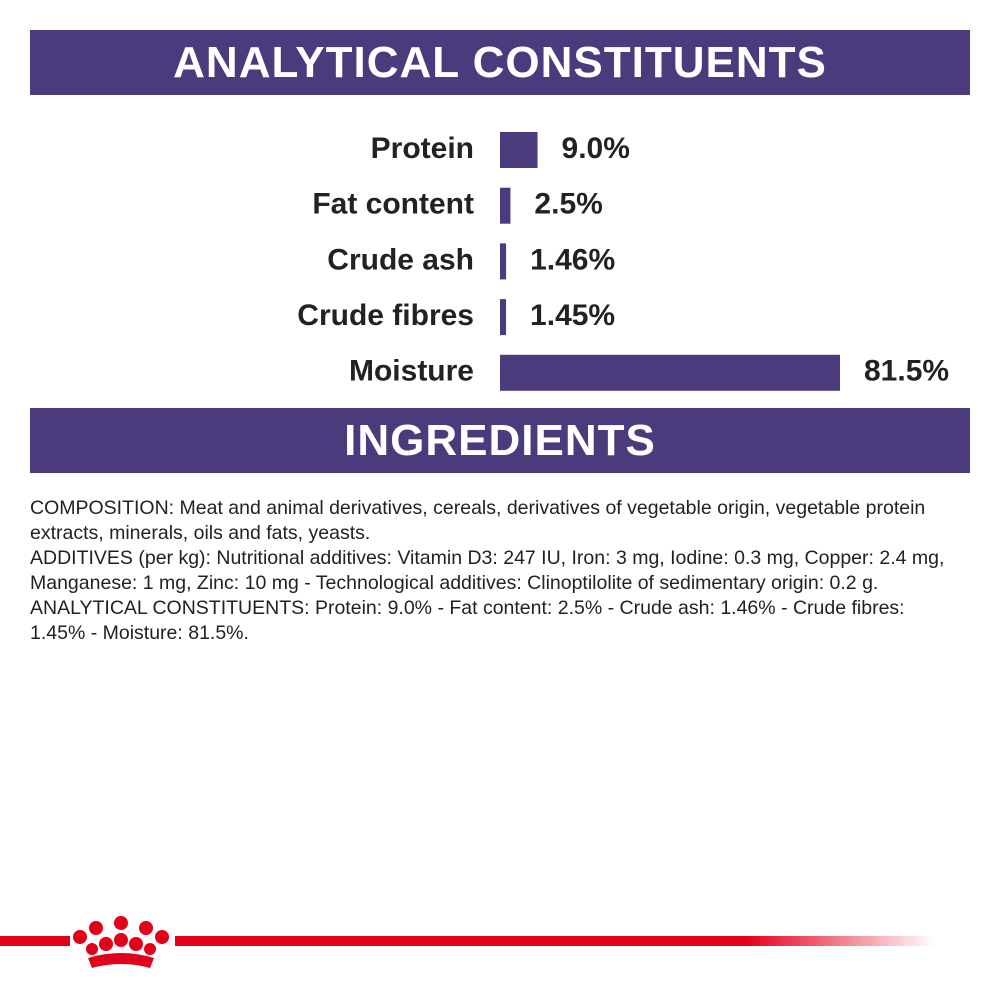 This screenshot has height=1000, width=1000. I want to click on logo, so click(467, 942).